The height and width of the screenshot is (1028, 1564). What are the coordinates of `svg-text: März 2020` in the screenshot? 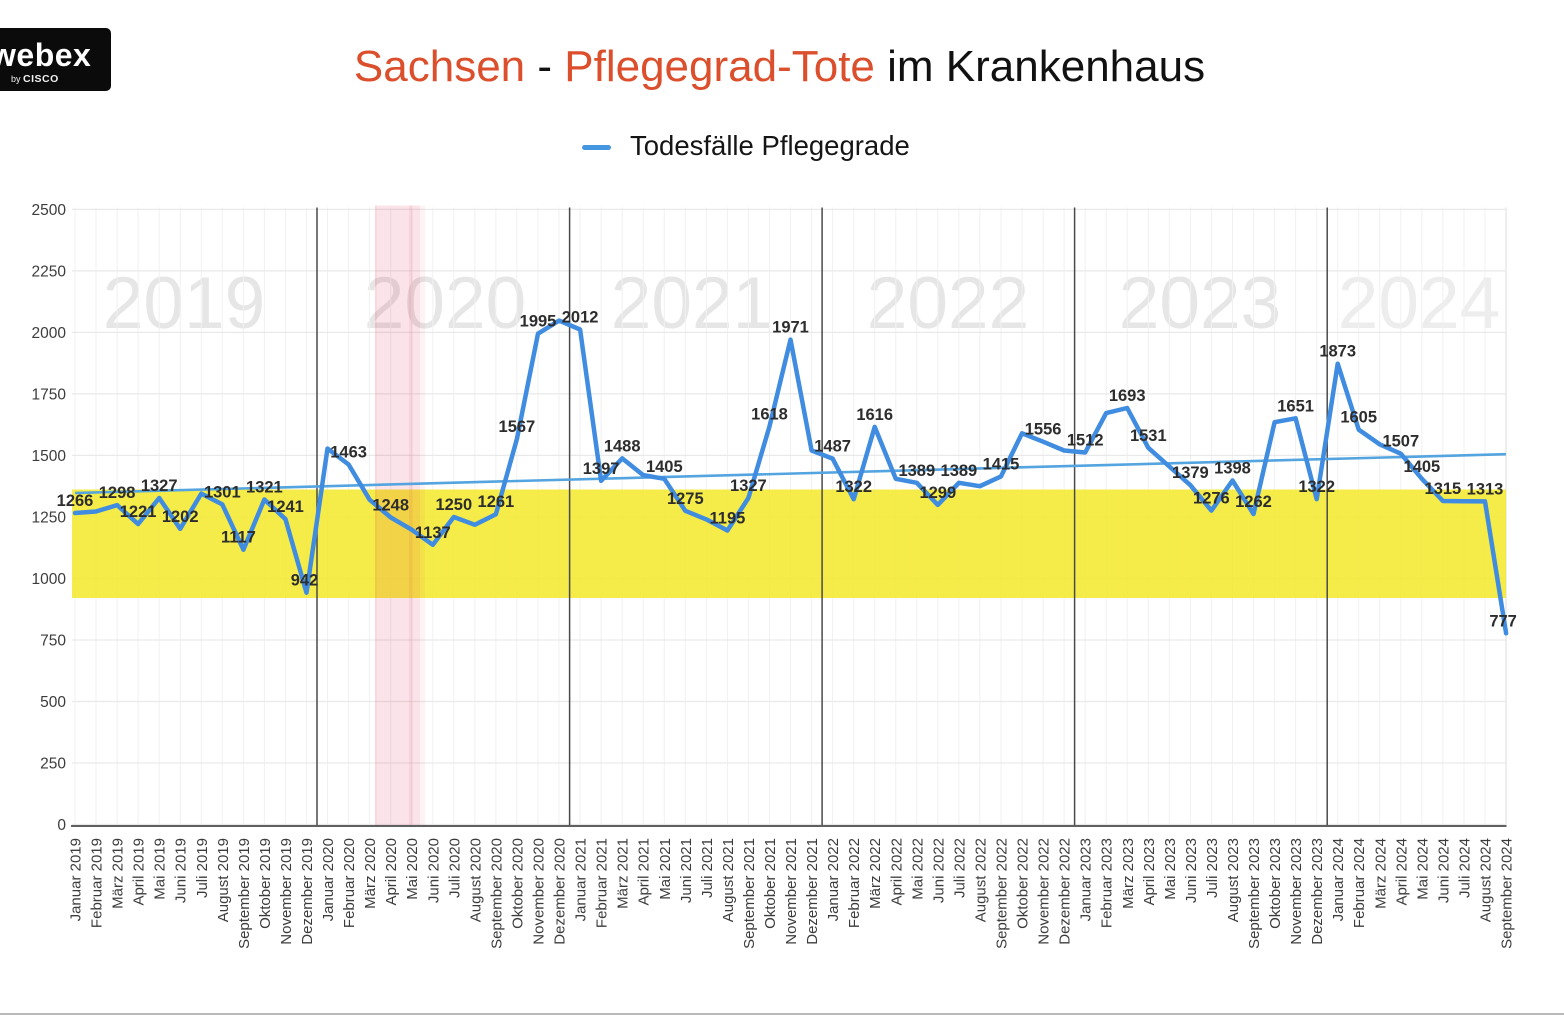 It's located at (370, 873).